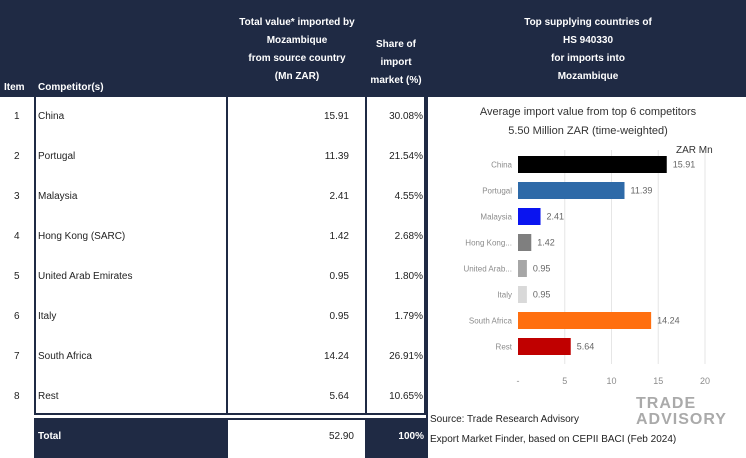  What do you see at coordinates (58, 196) in the screenshot?
I see `competitor-cell: Malaysia` at bounding box center [58, 196].